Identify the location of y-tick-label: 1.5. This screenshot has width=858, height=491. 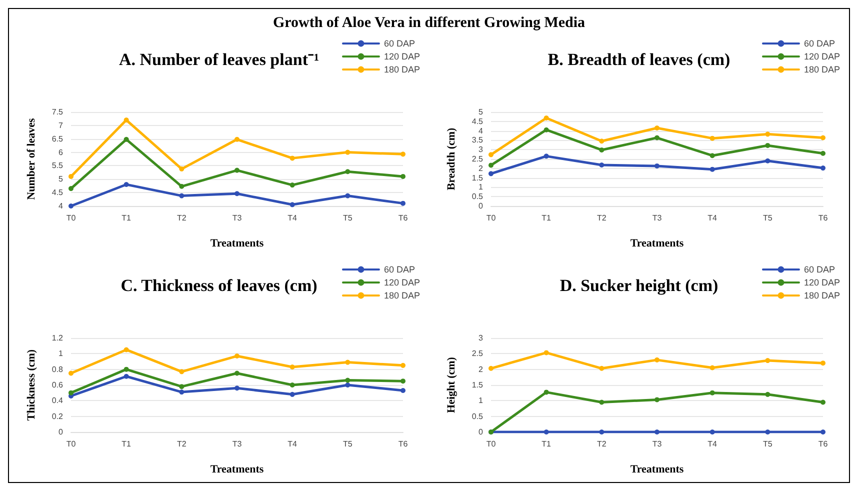
(478, 385).